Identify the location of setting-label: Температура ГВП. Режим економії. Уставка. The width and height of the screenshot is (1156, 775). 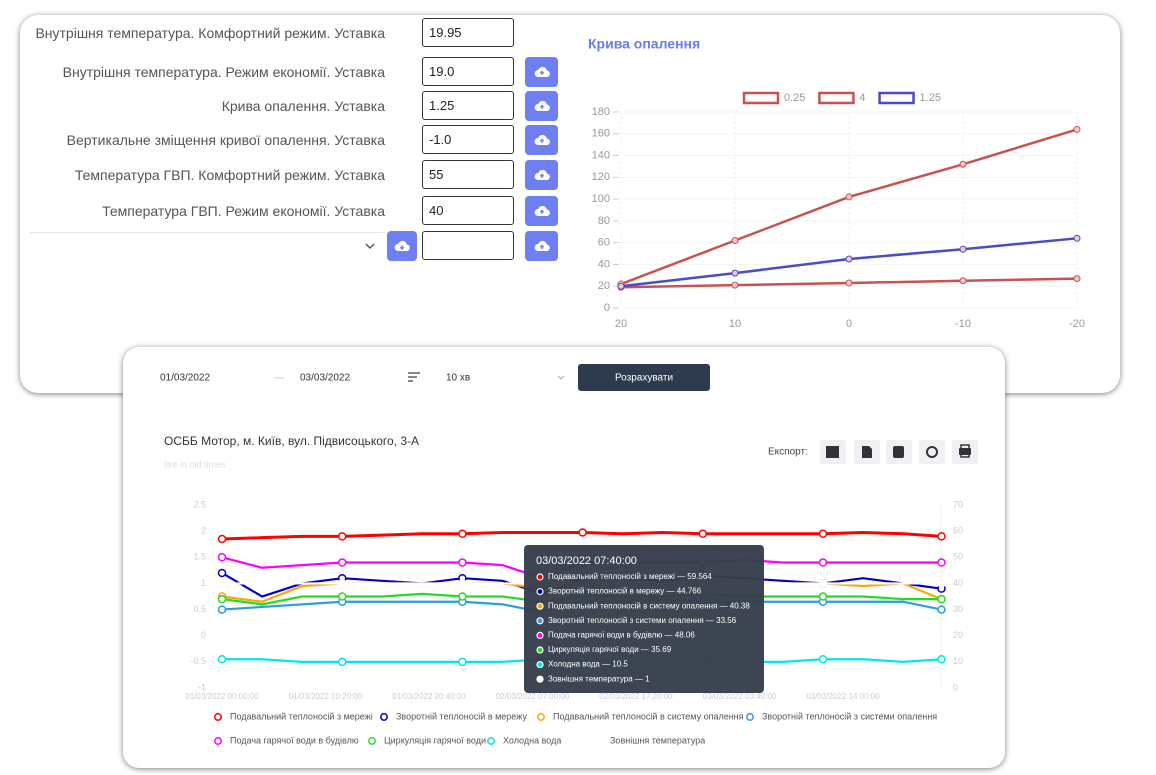
(243, 211).